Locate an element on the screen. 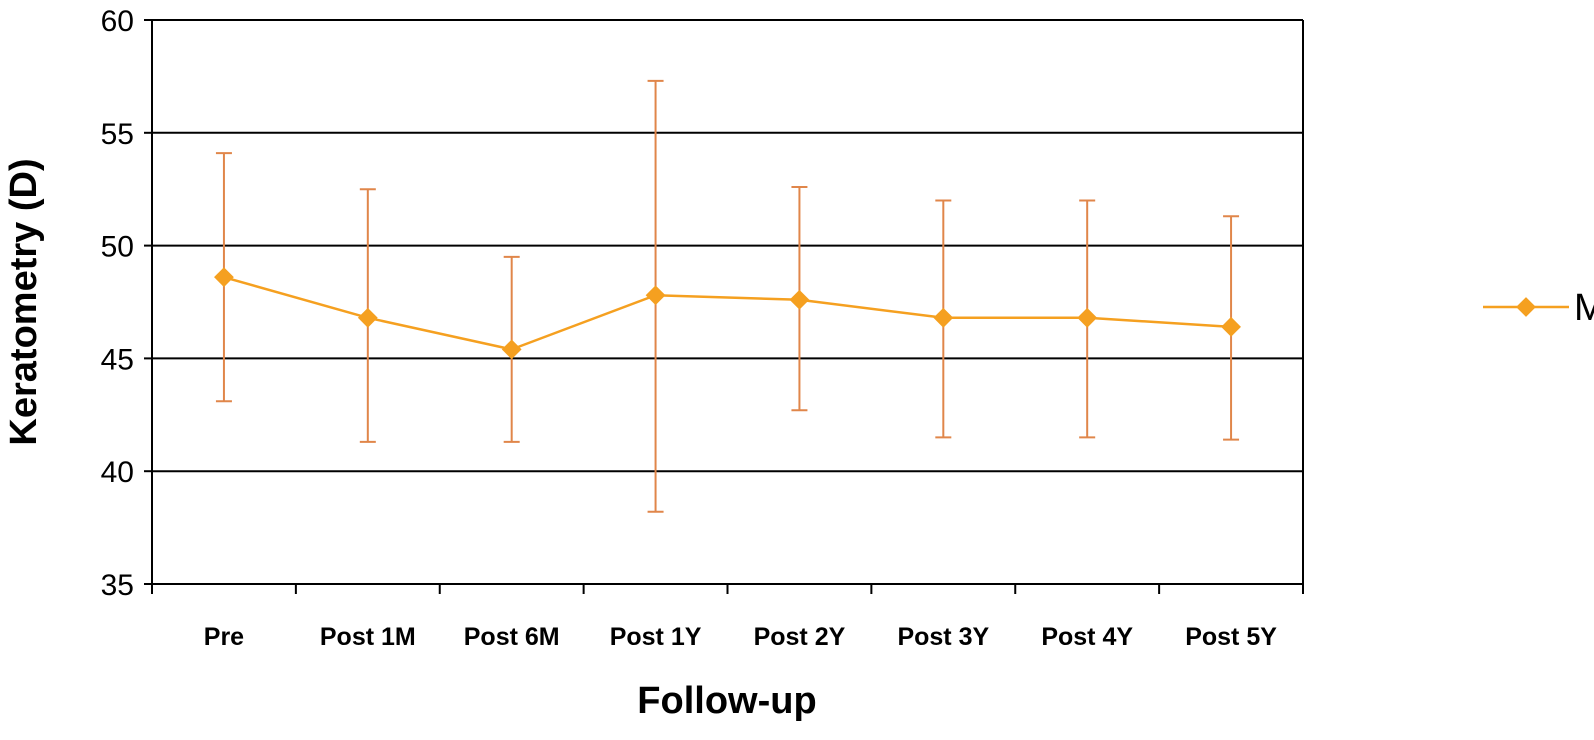 The width and height of the screenshot is (1594, 740). x-axis-title: Follow-up is located at coordinates (726, 701).